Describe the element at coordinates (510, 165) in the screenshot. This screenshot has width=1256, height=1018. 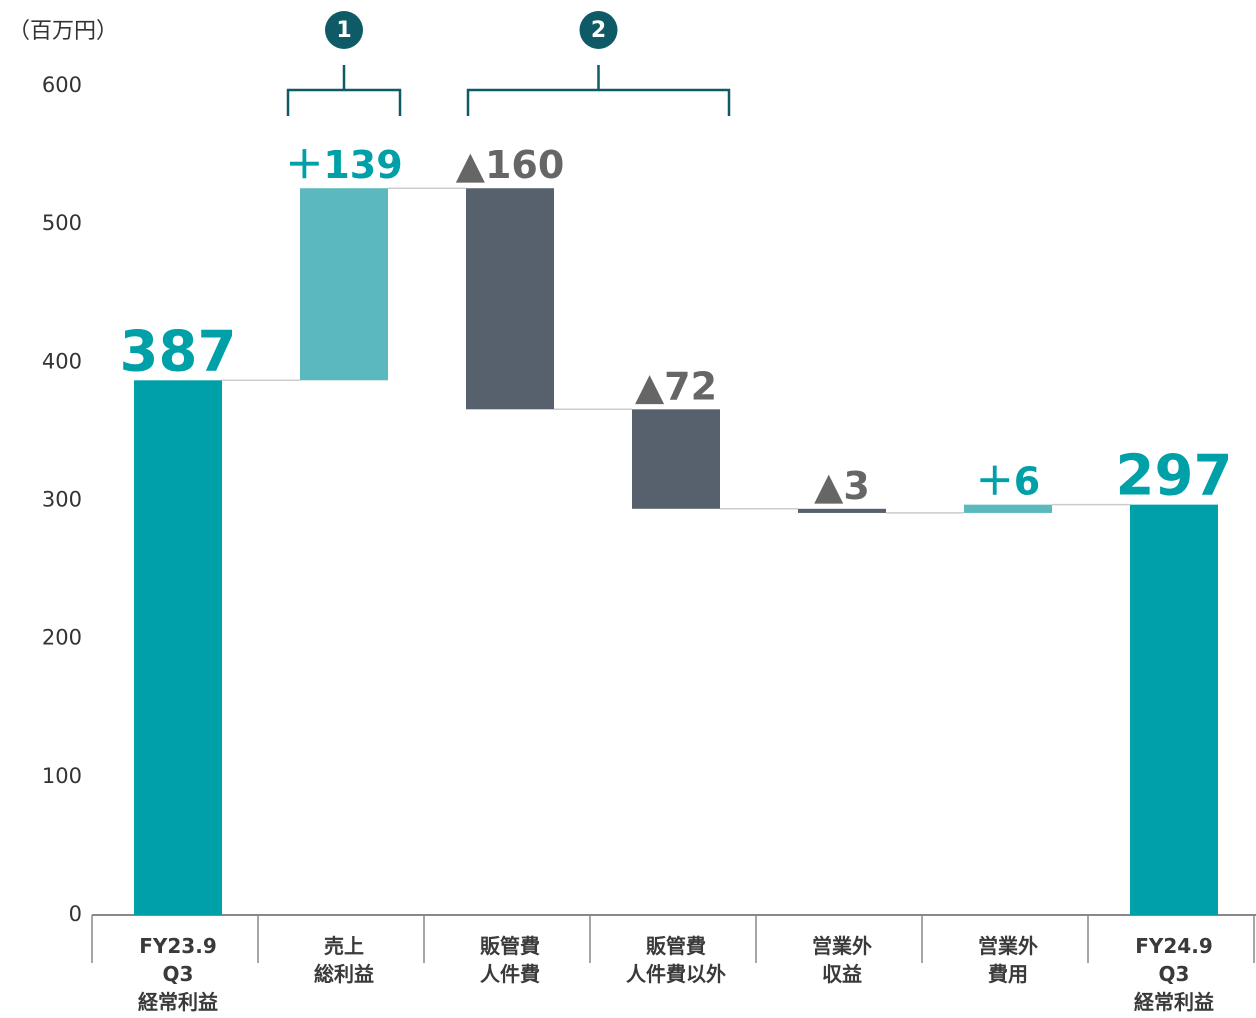
I see `value-label: ▲160` at that location.